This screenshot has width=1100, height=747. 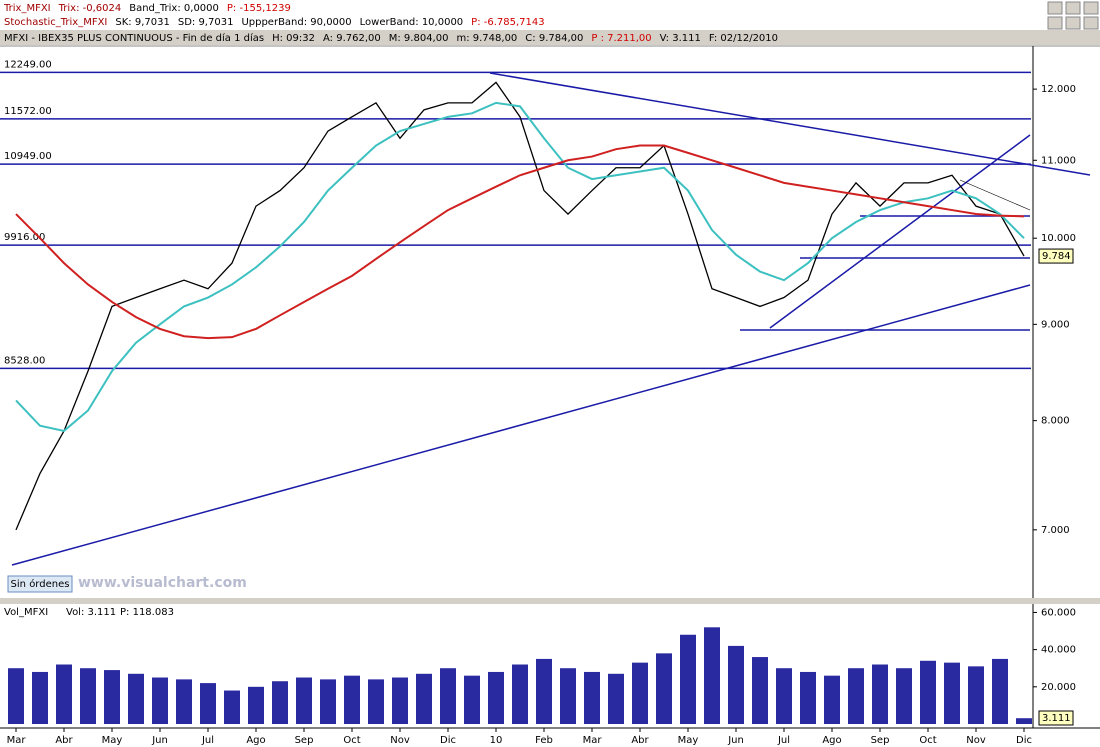 I want to click on header-item: m: 9.748,00, so click(x=486, y=38).